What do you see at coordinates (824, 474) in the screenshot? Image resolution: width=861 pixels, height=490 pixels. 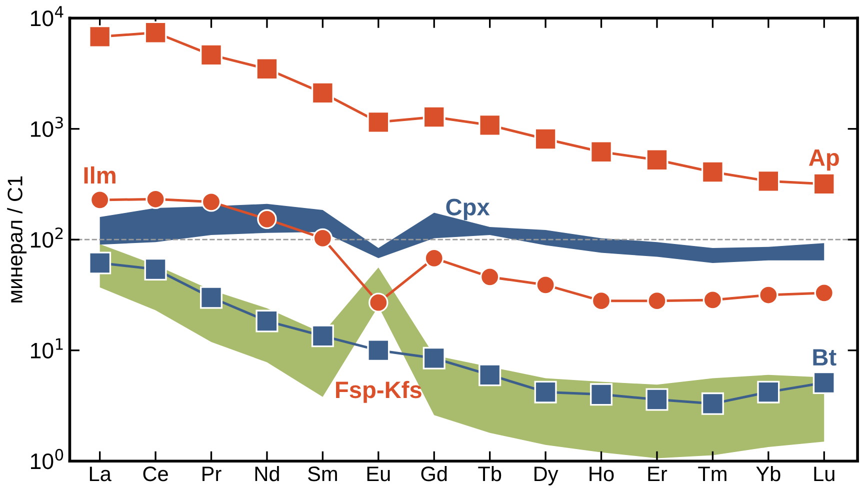 I see `x-tick-label: Lu` at bounding box center [824, 474].